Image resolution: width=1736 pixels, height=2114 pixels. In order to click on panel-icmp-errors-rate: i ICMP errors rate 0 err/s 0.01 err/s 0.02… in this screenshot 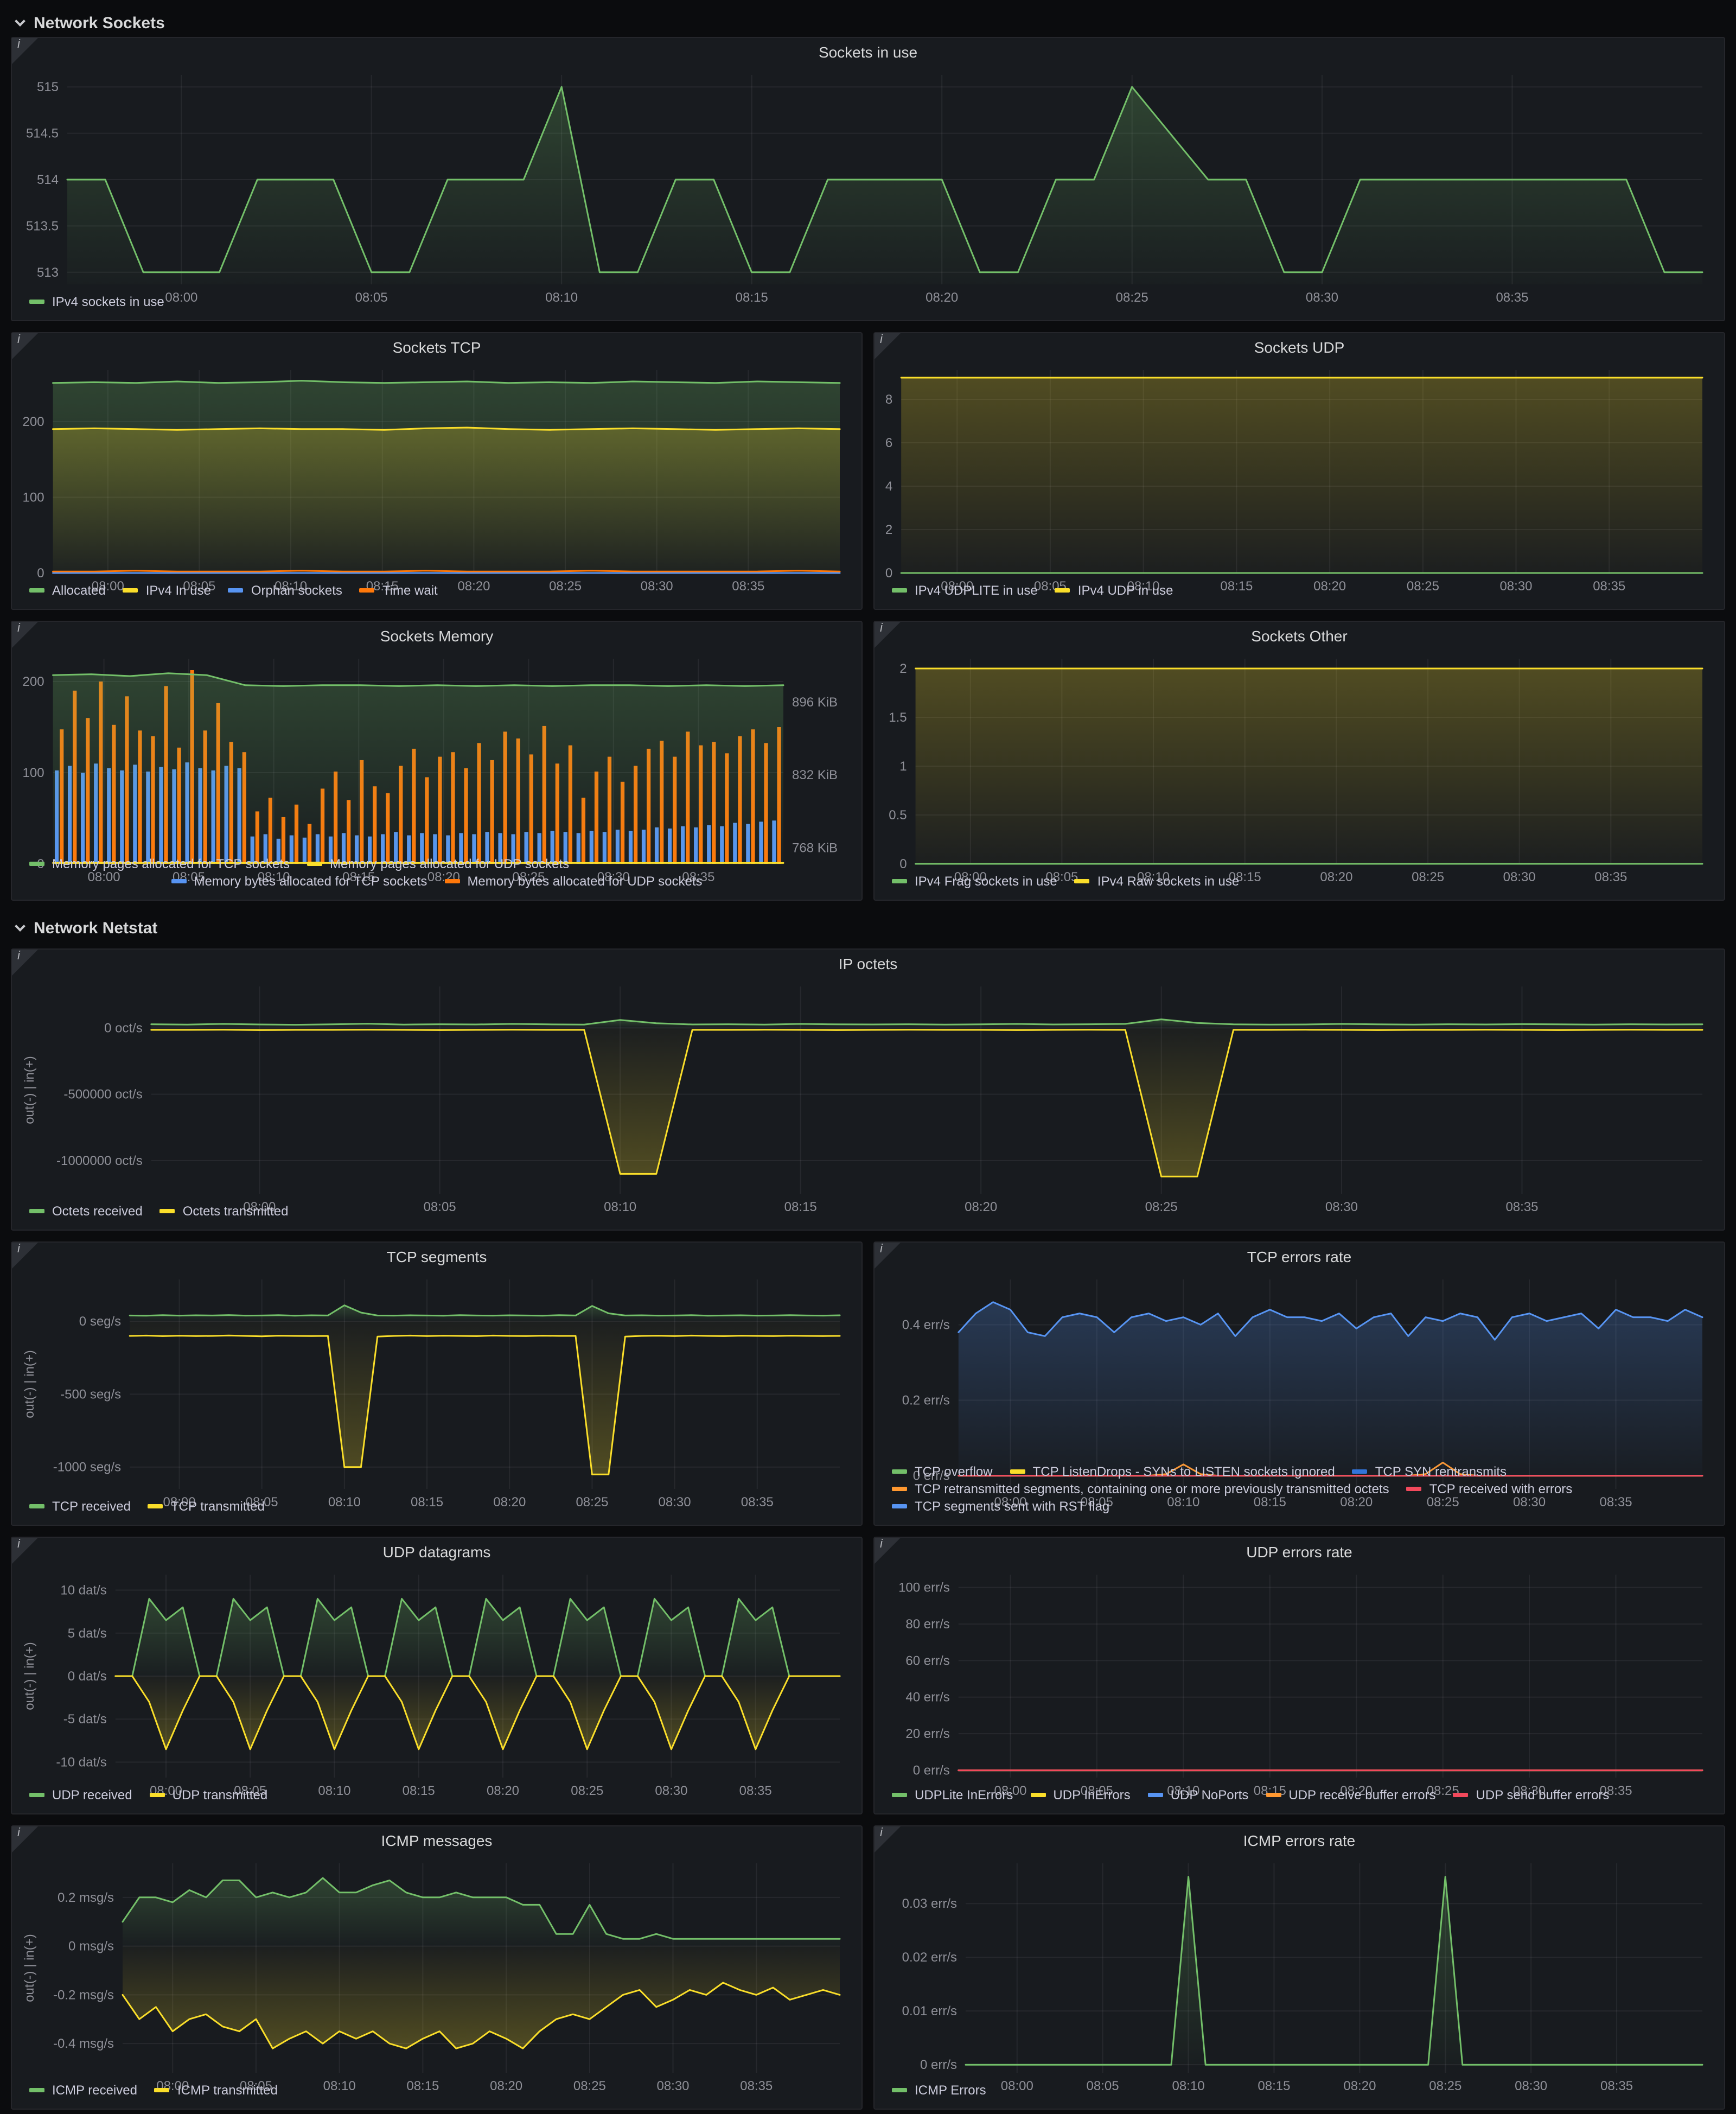, I will do `click(1299, 1967)`.